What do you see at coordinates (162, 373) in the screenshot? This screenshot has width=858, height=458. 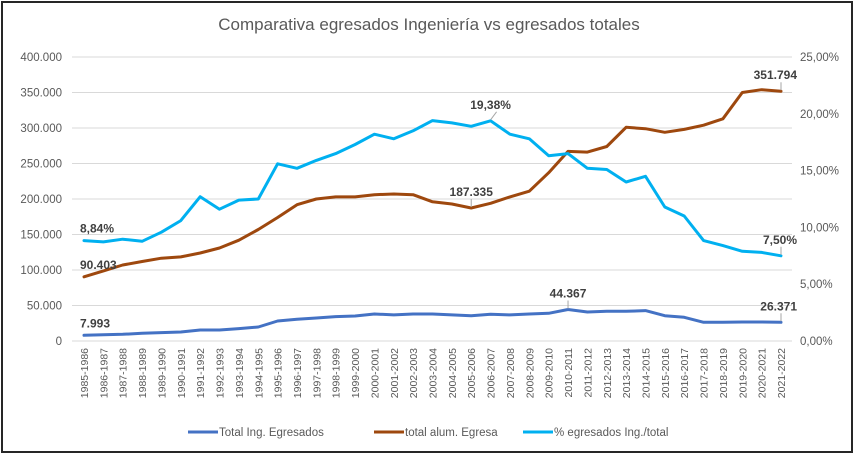 I see `x-tick-label: 1989-1990` at bounding box center [162, 373].